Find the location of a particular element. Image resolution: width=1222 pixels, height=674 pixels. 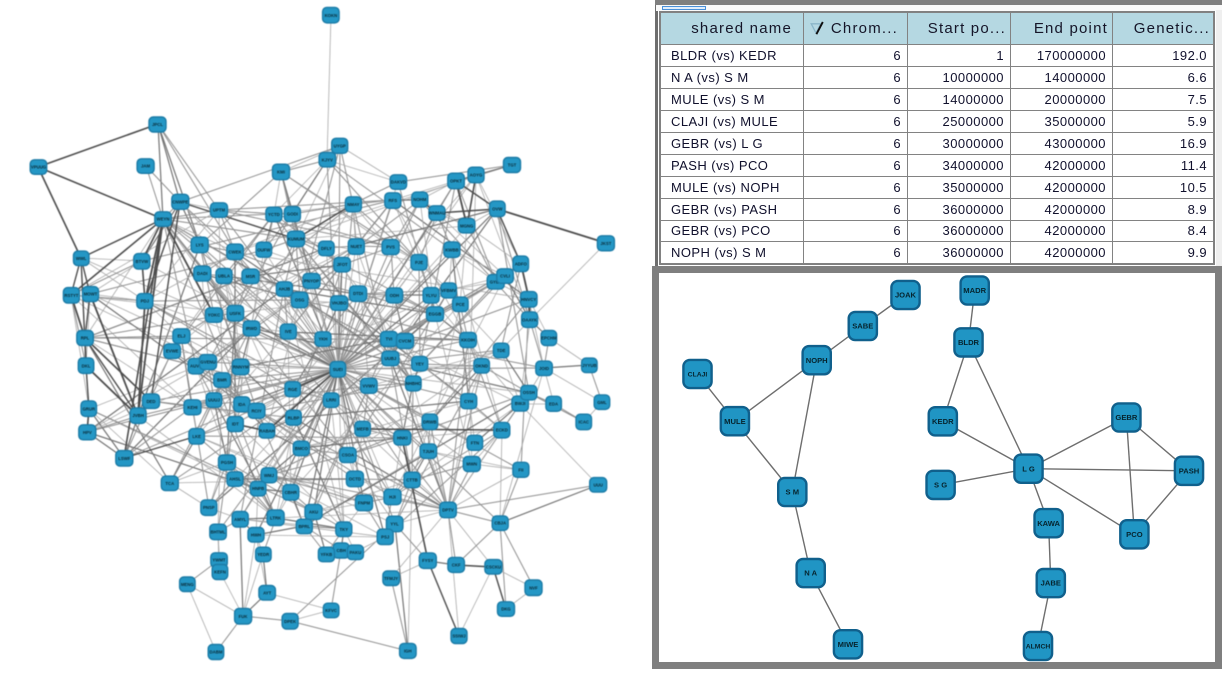

svg-text: CLAJI is located at coordinates (698, 375).